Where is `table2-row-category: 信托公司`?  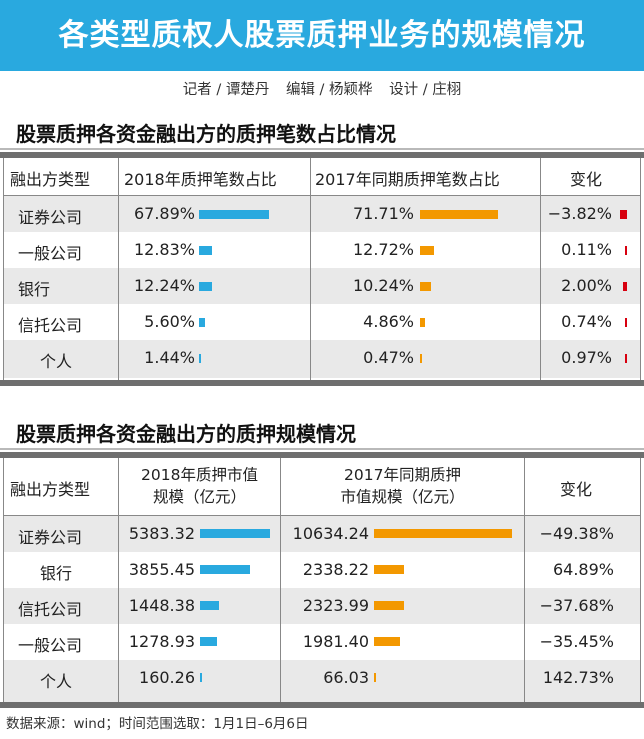
table2-row-category: 信托公司 is located at coordinates (50, 609).